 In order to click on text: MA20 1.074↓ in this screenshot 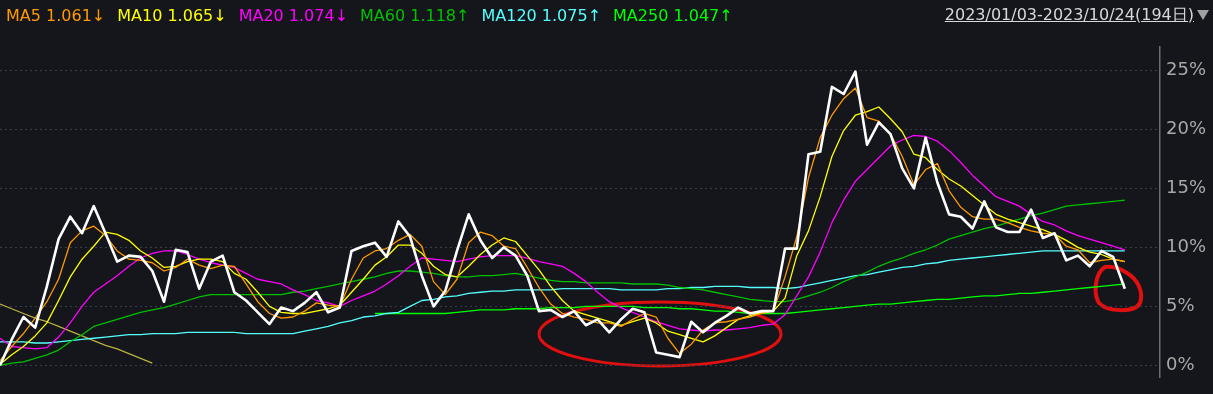, I will do `click(293, 15)`.